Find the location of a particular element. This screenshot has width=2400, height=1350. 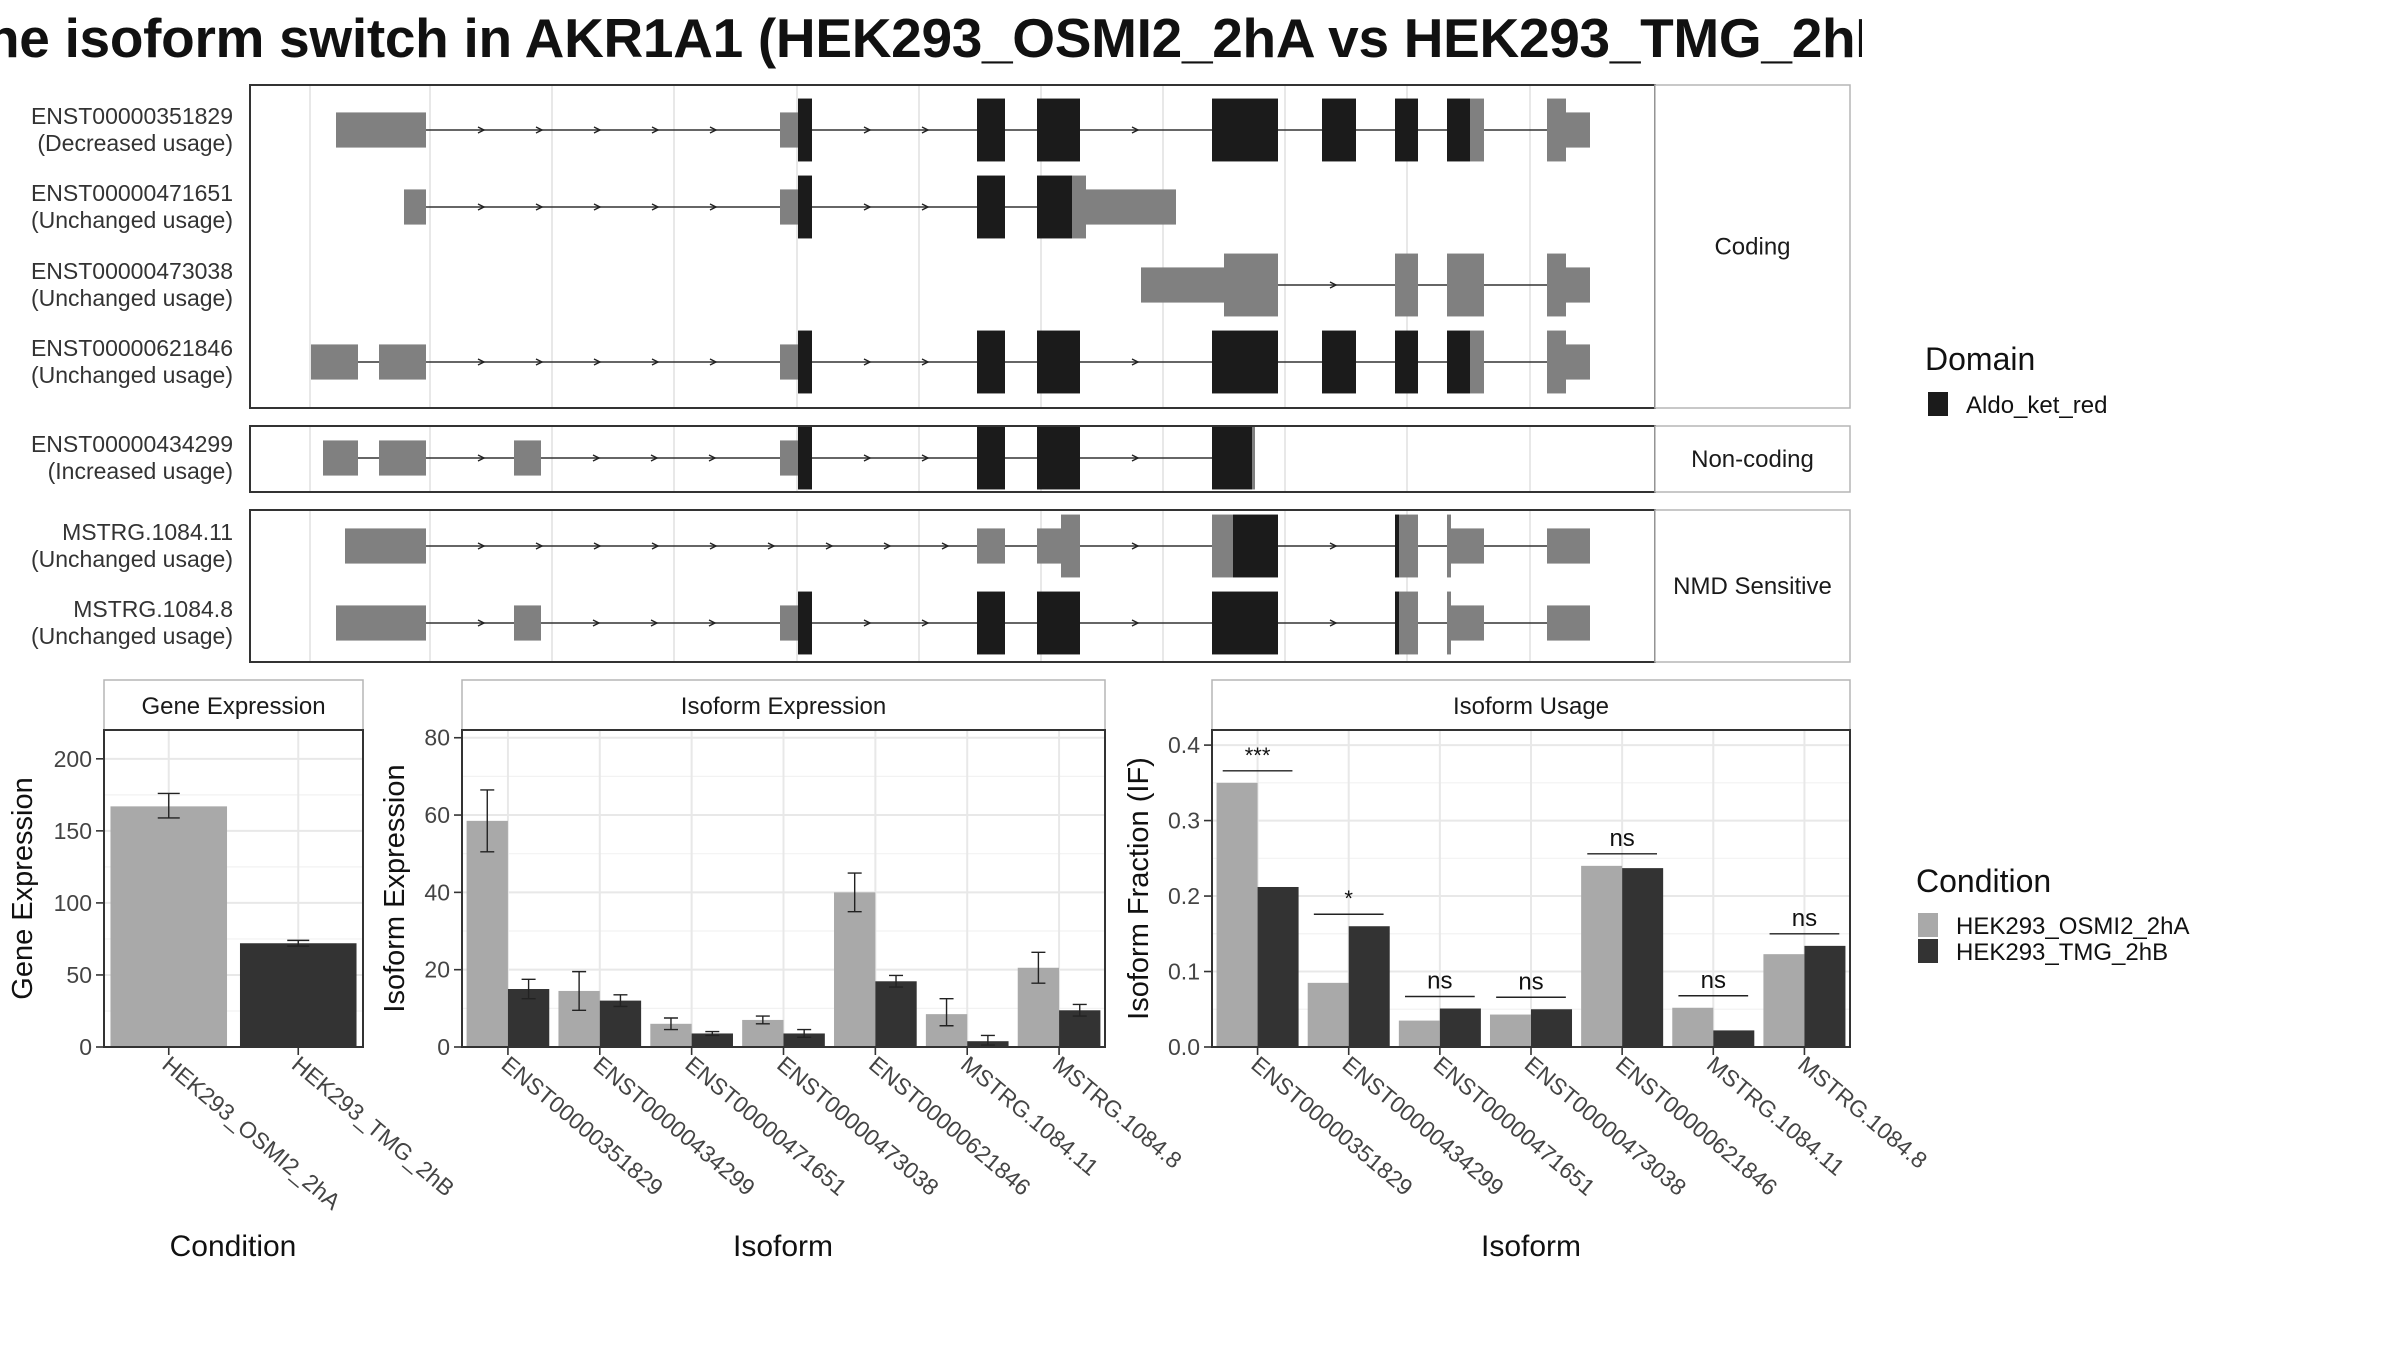

structure-group-nmd-sensitive: NMD Sensitive is located at coordinates (1050, 586).